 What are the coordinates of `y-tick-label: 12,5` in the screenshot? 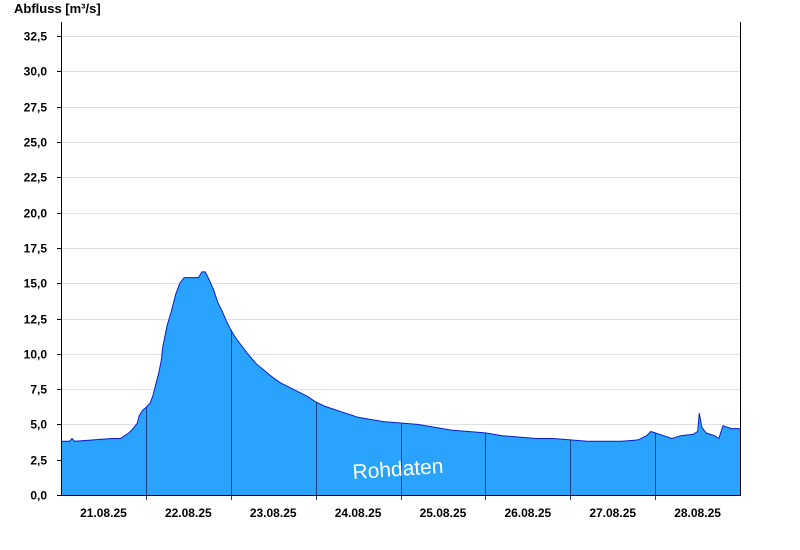 It's located at (36, 320).